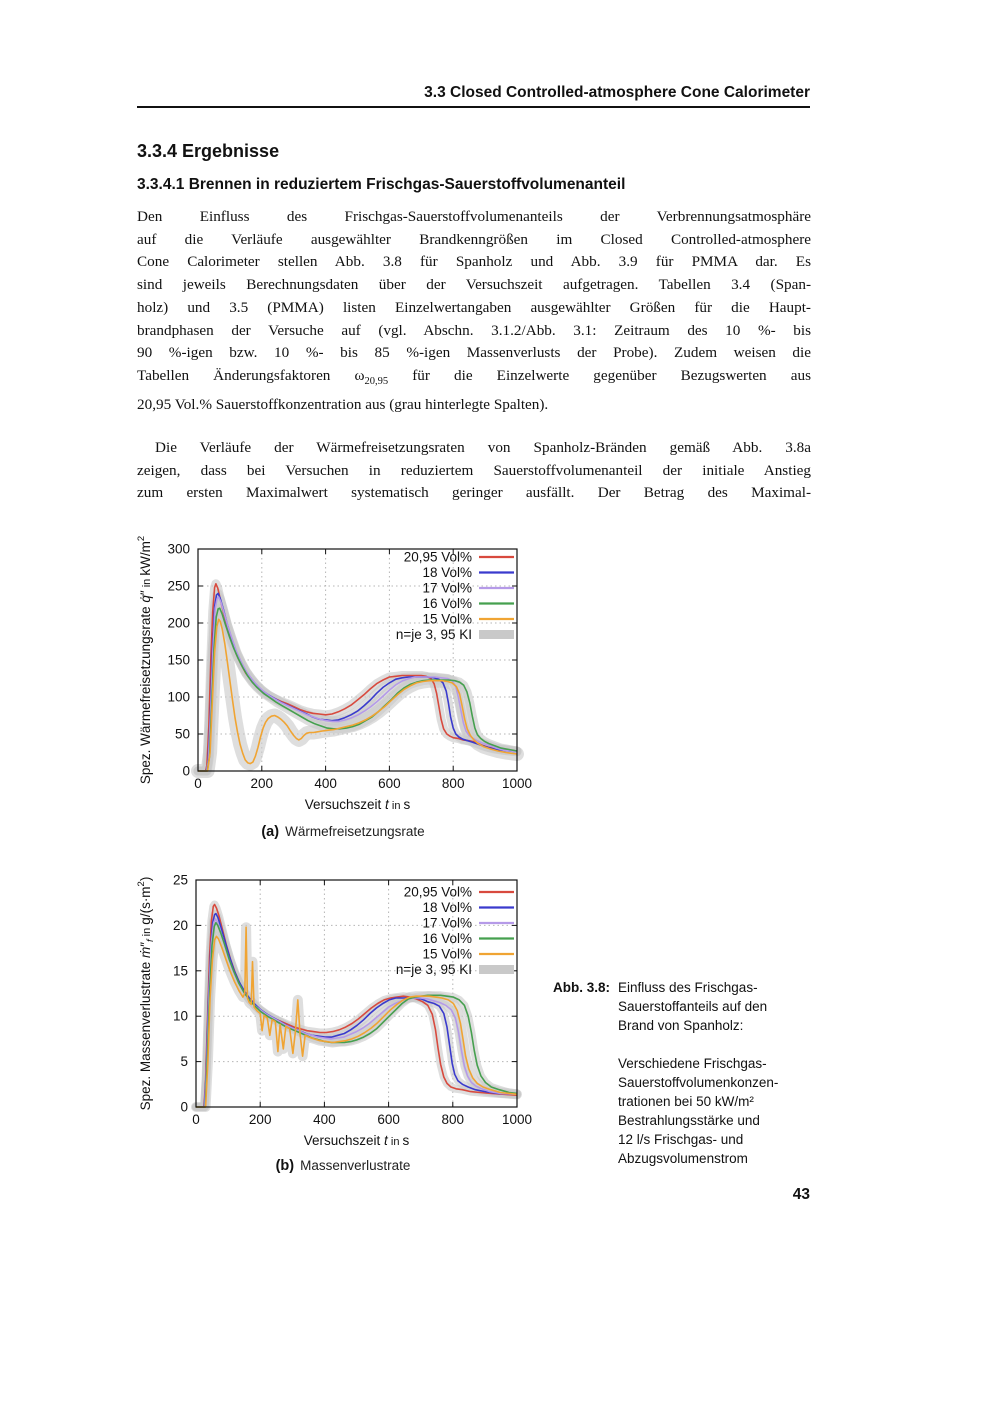 This screenshot has height=1414, width=1000. I want to click on svg-text: 250, so click(178, 586).